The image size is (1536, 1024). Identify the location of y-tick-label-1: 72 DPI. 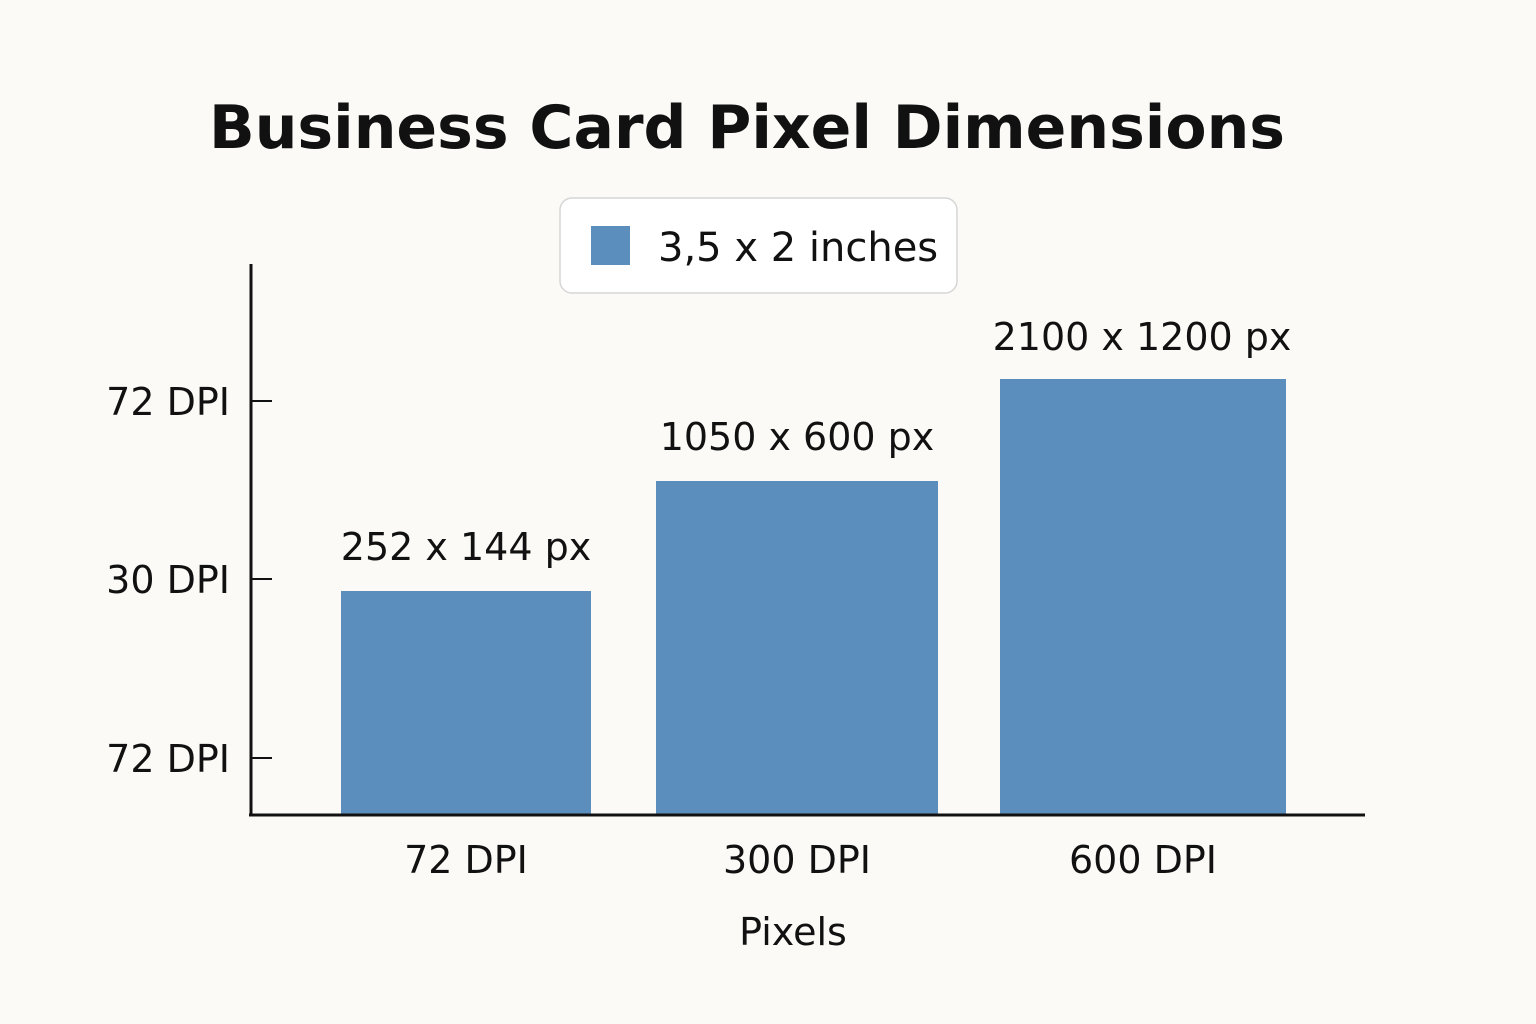
(168, 402).